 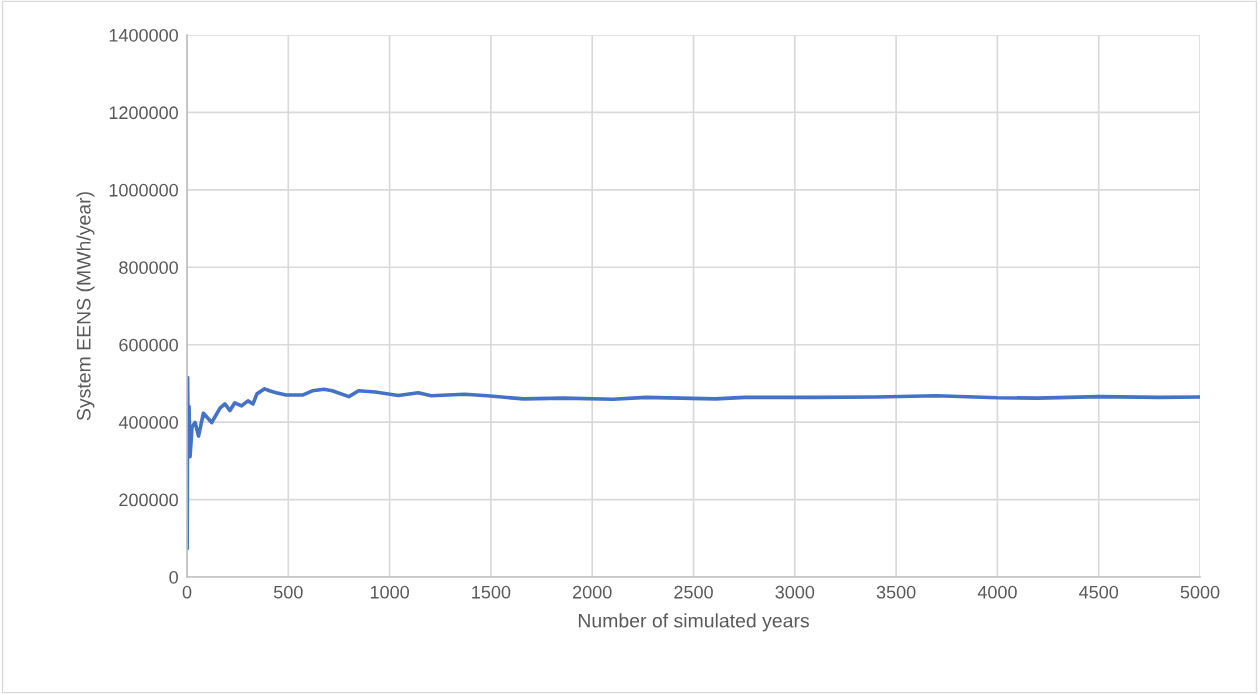 I want to click on y-tick-label: 200000, so click(x=148, y=500).